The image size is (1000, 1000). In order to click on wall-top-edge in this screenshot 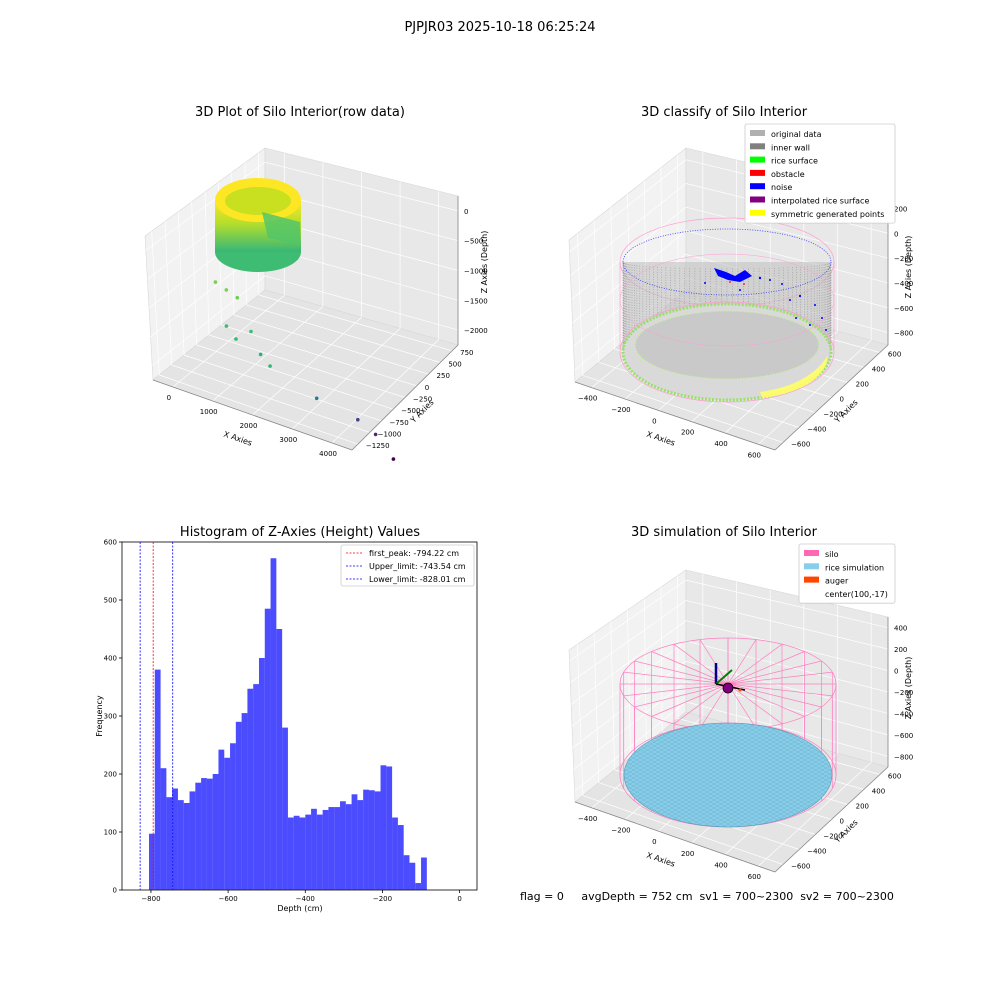, I will do `click(727, 262)`.